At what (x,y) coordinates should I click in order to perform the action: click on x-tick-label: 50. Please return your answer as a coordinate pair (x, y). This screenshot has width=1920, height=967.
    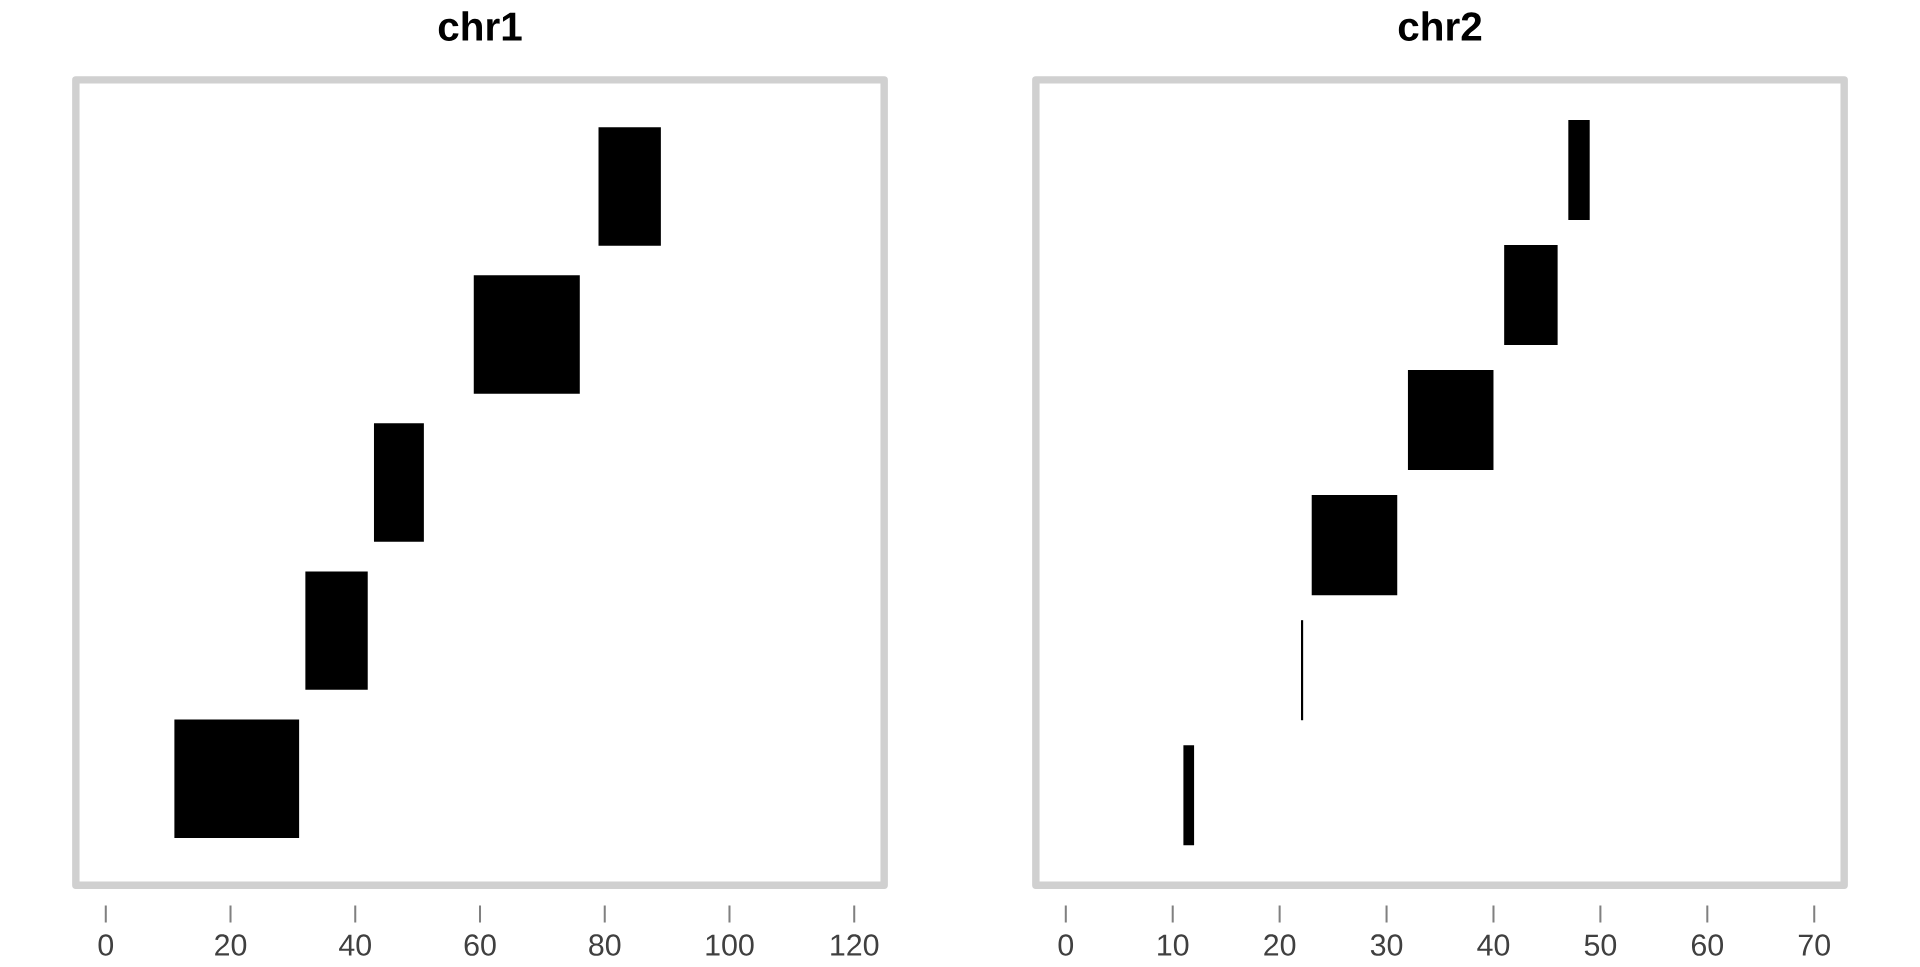
    Looking at the image, I should click on (1600, 945).